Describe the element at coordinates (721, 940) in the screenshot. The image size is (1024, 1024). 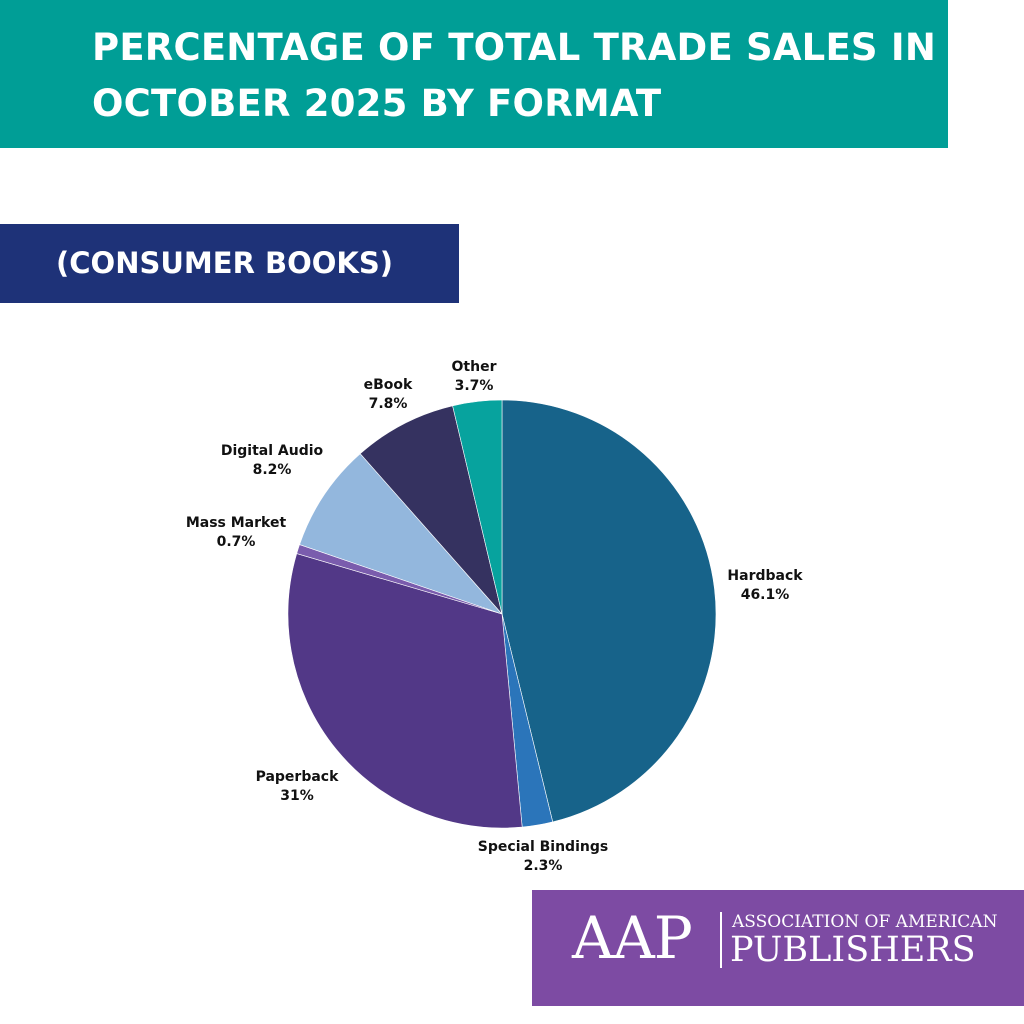
I see `logo-divider` at that location.